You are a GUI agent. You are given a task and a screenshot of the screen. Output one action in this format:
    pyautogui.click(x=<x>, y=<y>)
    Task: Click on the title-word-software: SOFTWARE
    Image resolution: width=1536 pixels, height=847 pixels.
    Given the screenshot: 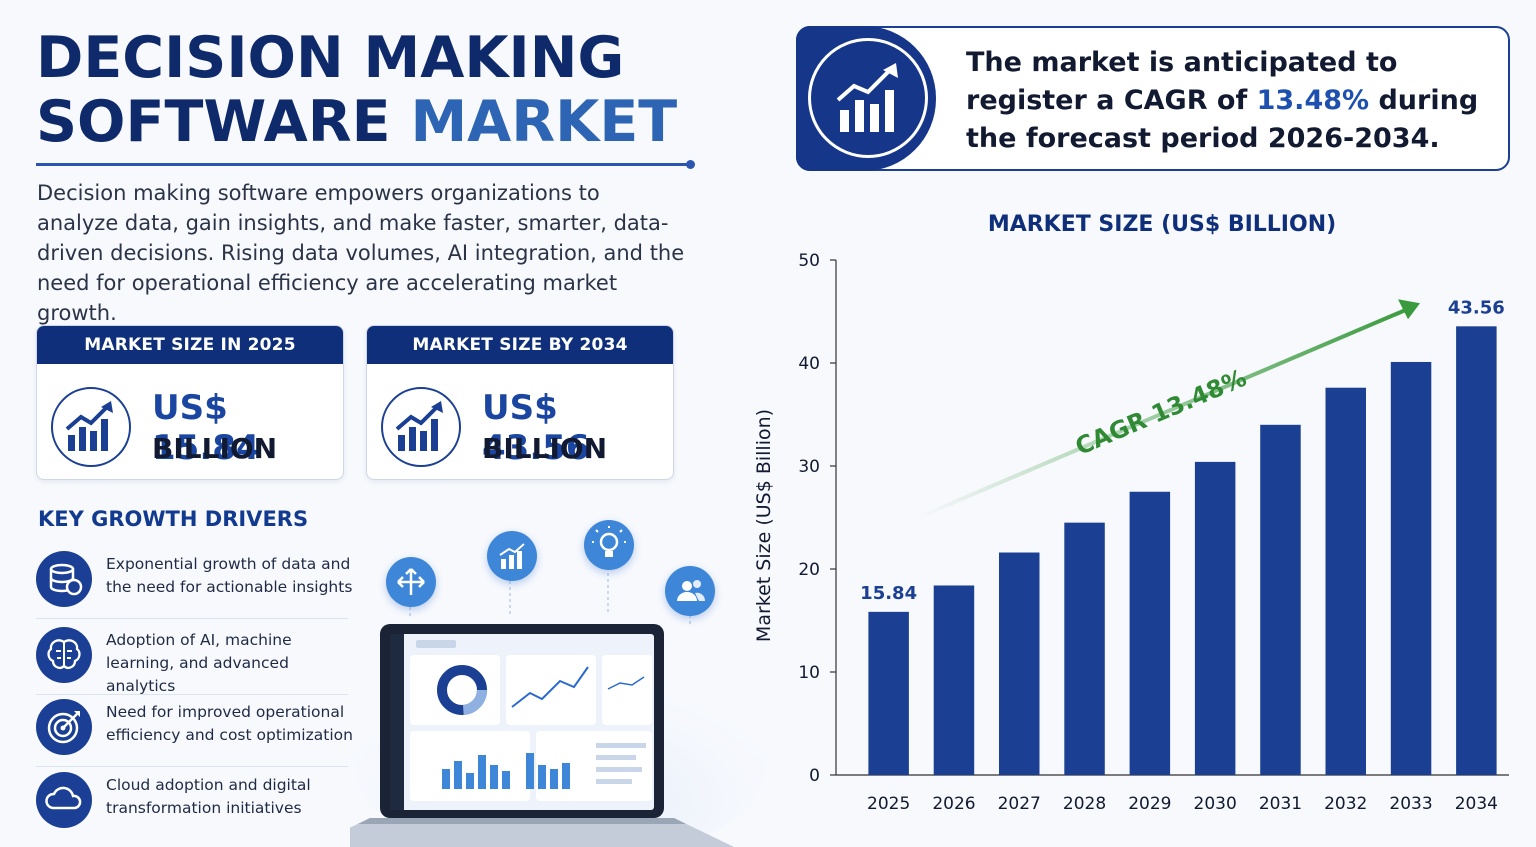 What is the action you would take?
    pyautogui.click(x=213, y=122)
    